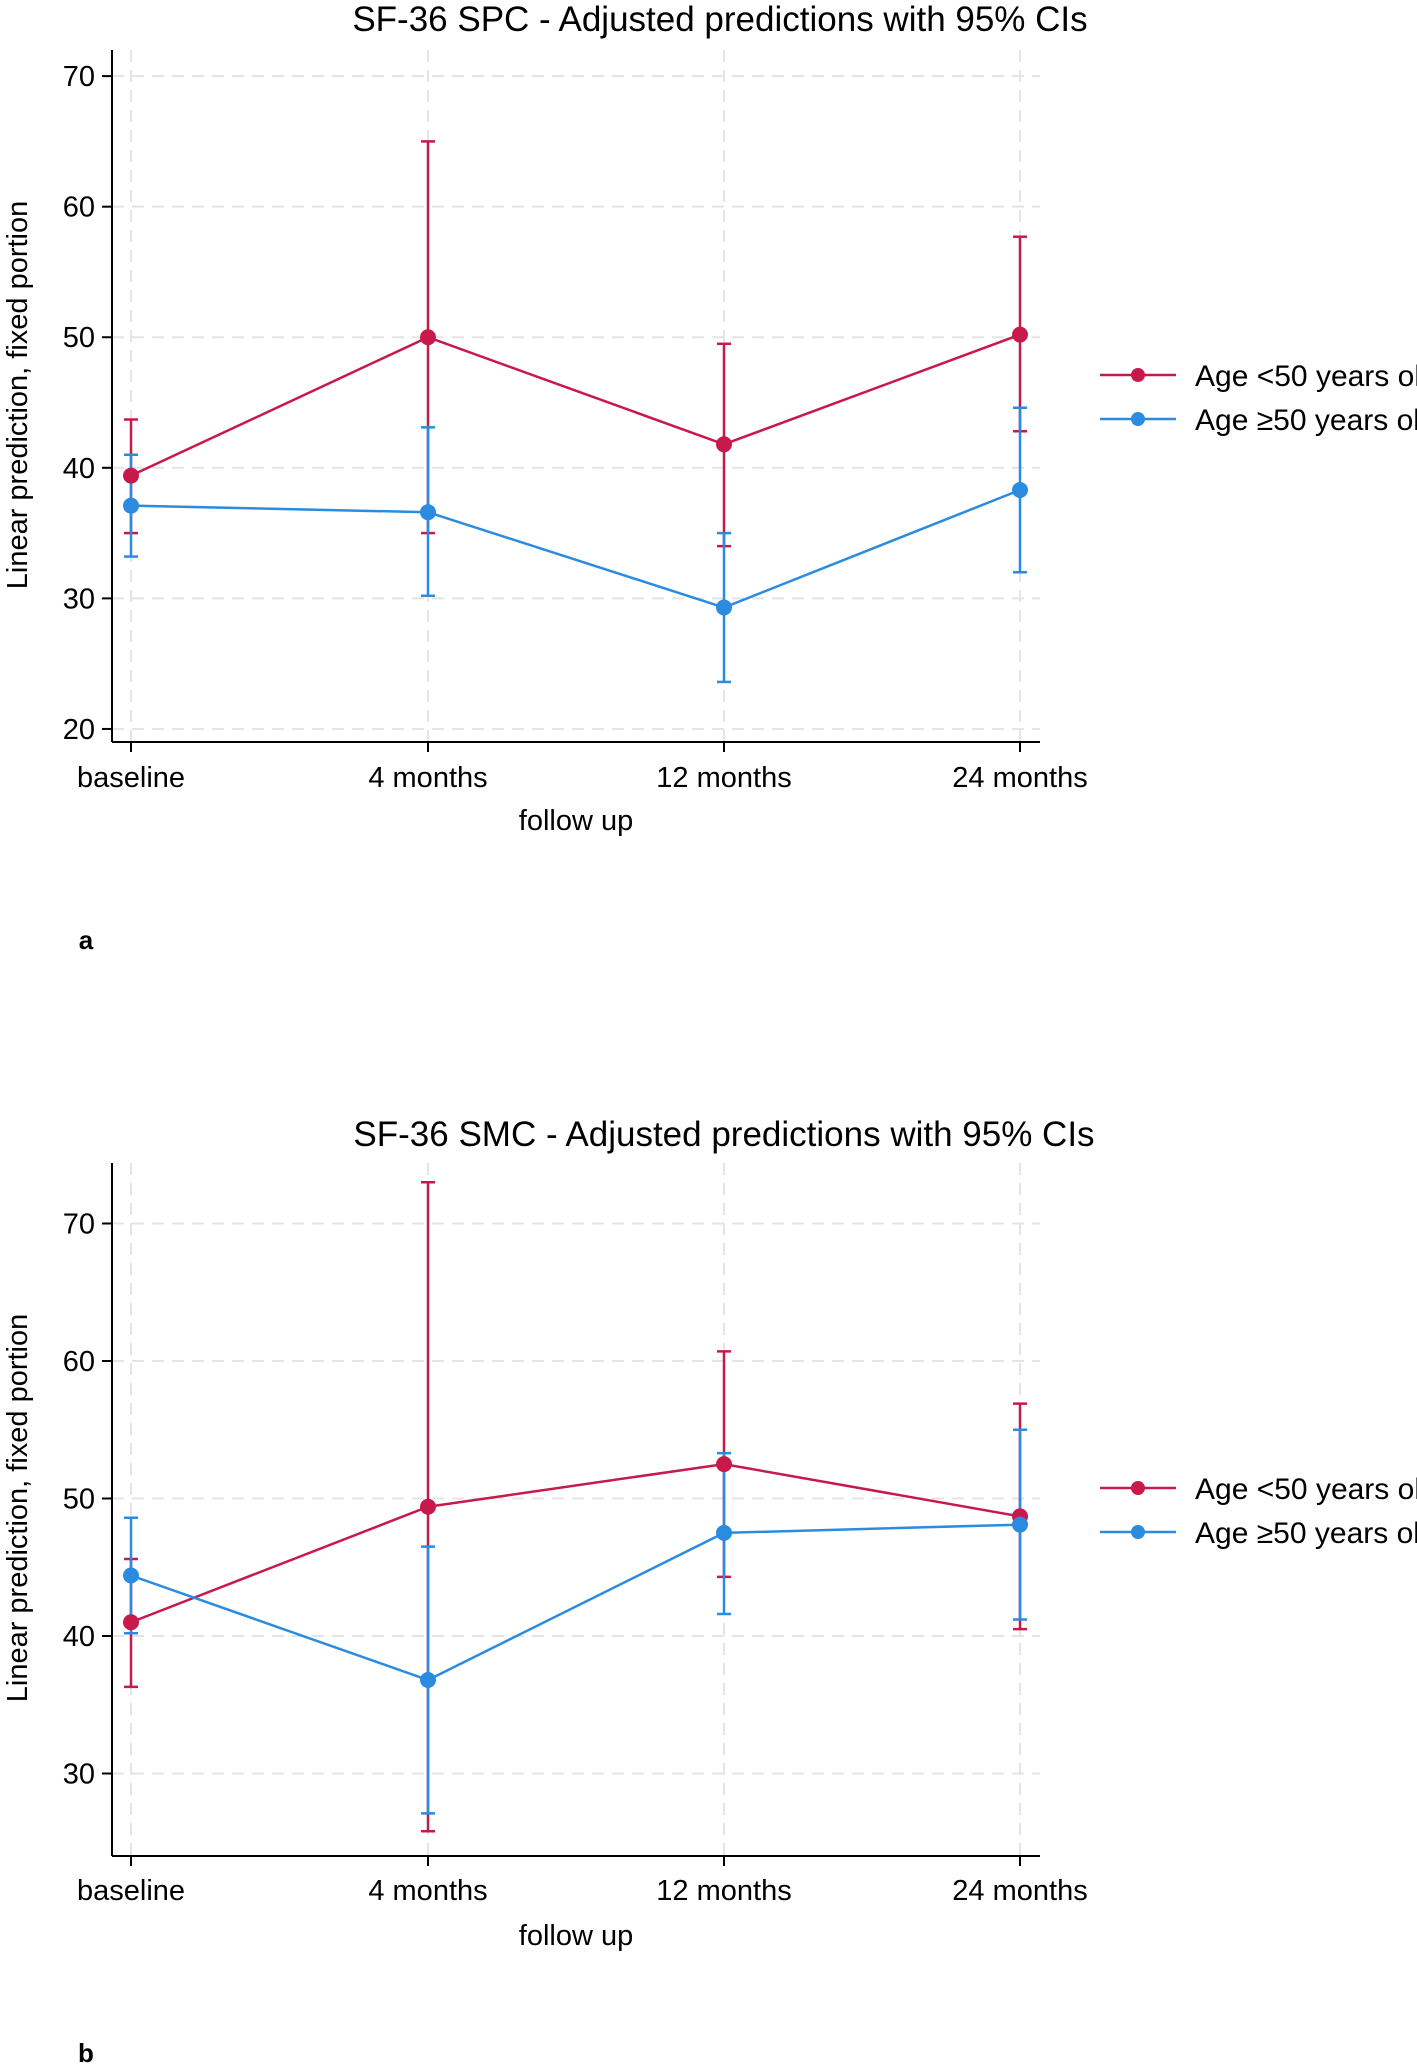  Describe the element at coordinates (79, 469) in the screenshot. I see `chart-a-ytick-label: 40` at that location.